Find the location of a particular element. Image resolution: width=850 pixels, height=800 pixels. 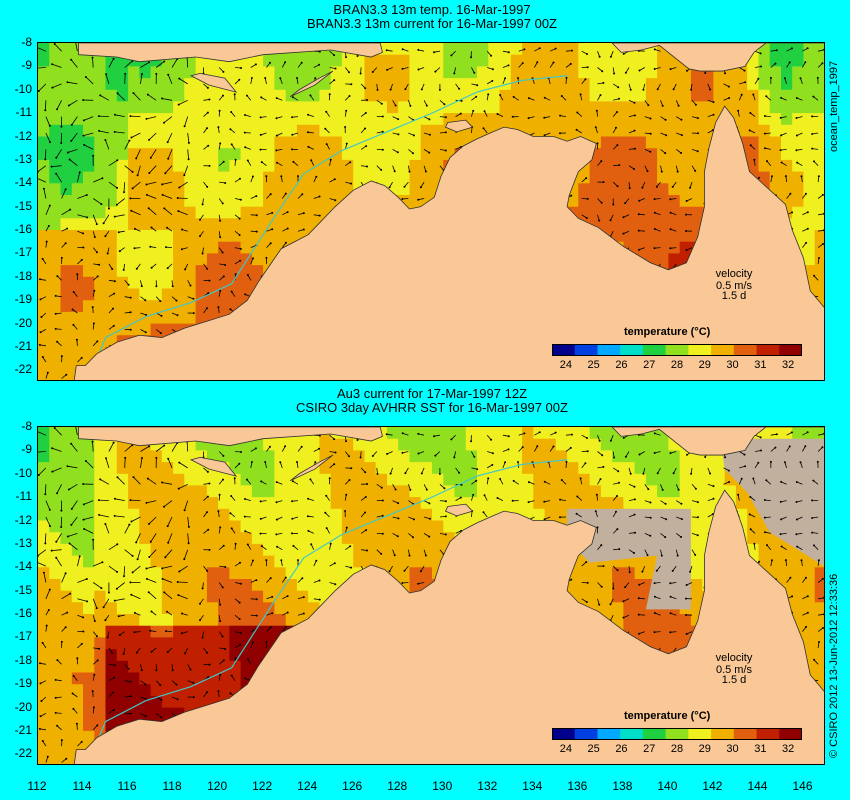

x-tick-label: 122 is located at coordinates (262, 786).